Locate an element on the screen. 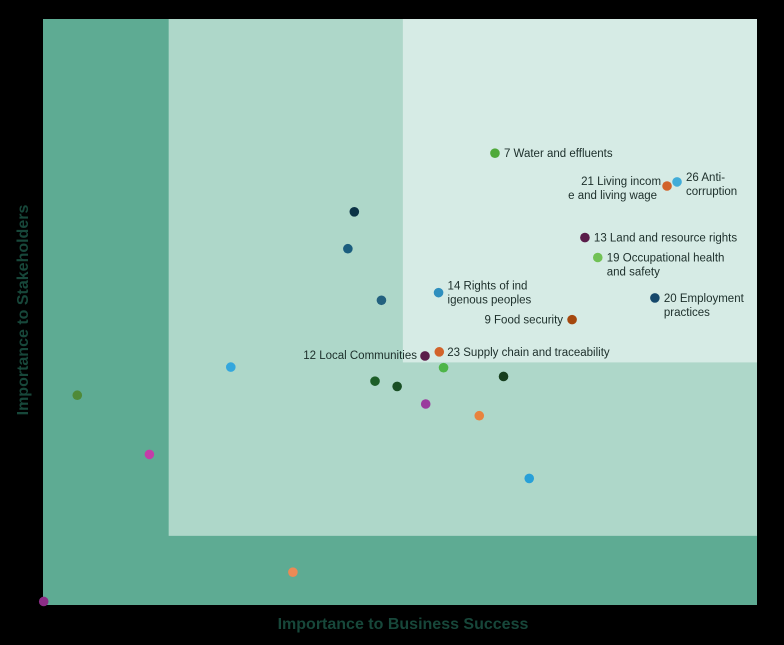 The width and height of the screenshot is (784, 645). point-label-6: 14 Rights of ind igenous peoples is located at coordinates (490, 294).